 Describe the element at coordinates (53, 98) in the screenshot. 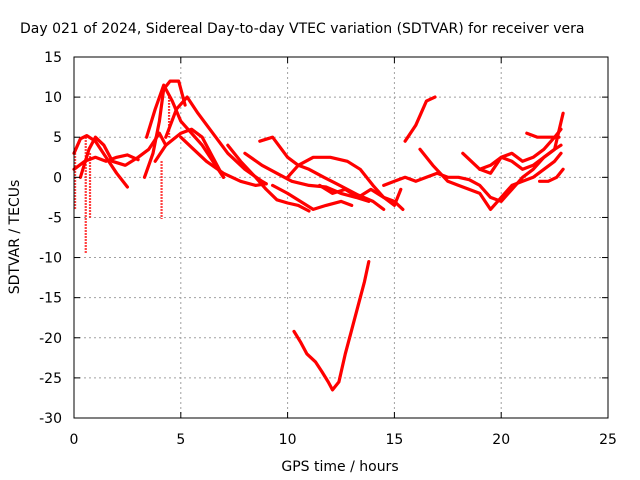

I see `y-tick-label: 10` at that location.